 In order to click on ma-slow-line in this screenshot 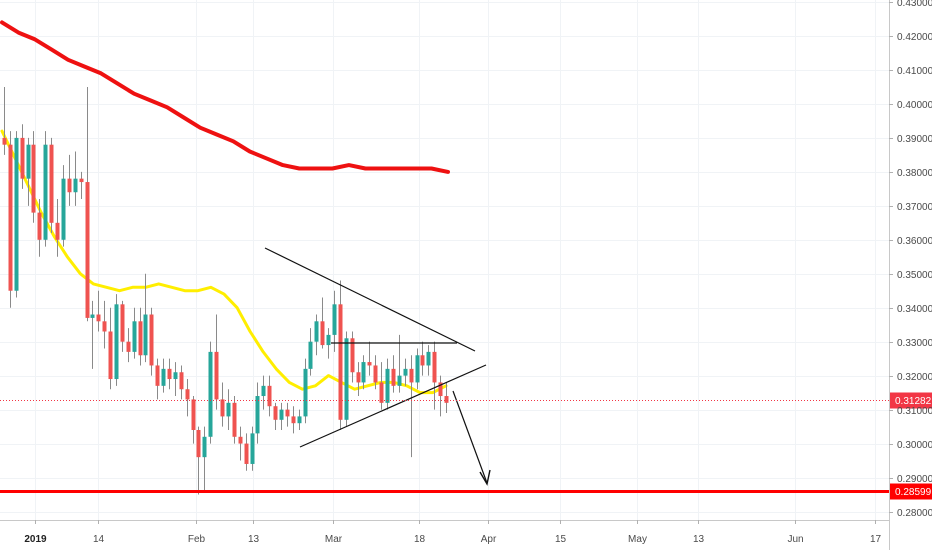, I will do `click(225, 97)`.